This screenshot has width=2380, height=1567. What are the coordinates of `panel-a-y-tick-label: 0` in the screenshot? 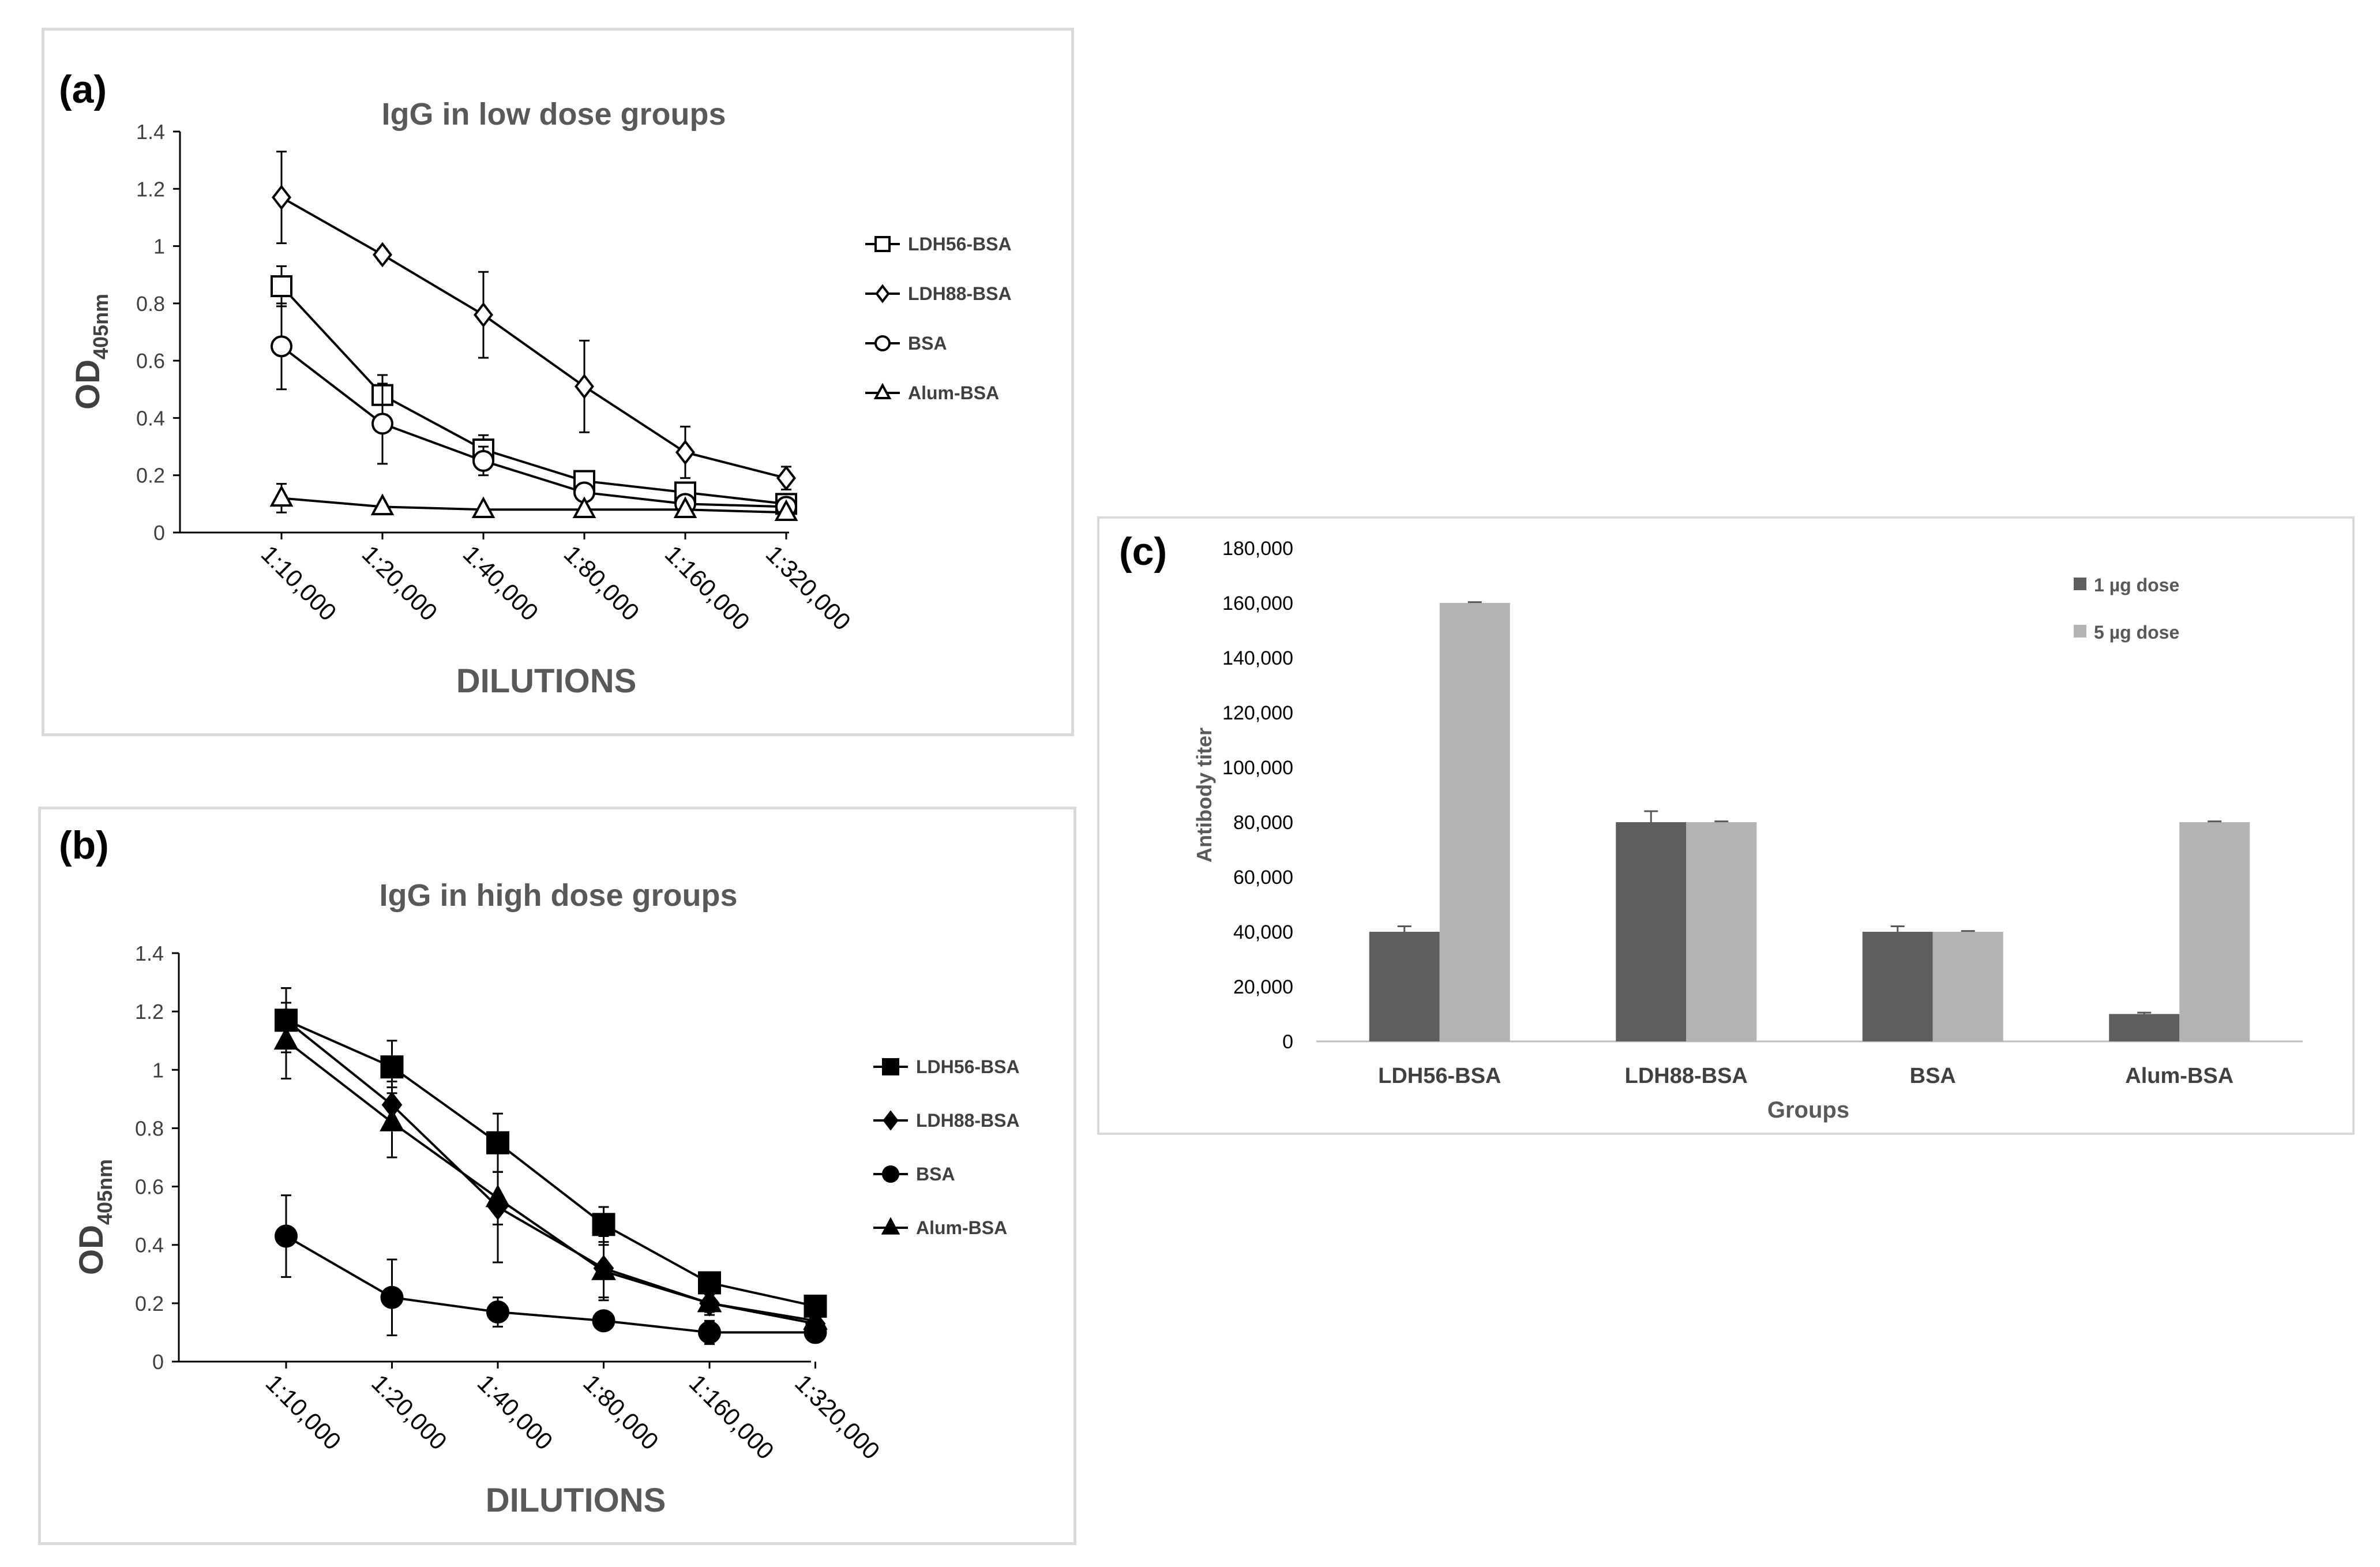 It's located at (159, 533).